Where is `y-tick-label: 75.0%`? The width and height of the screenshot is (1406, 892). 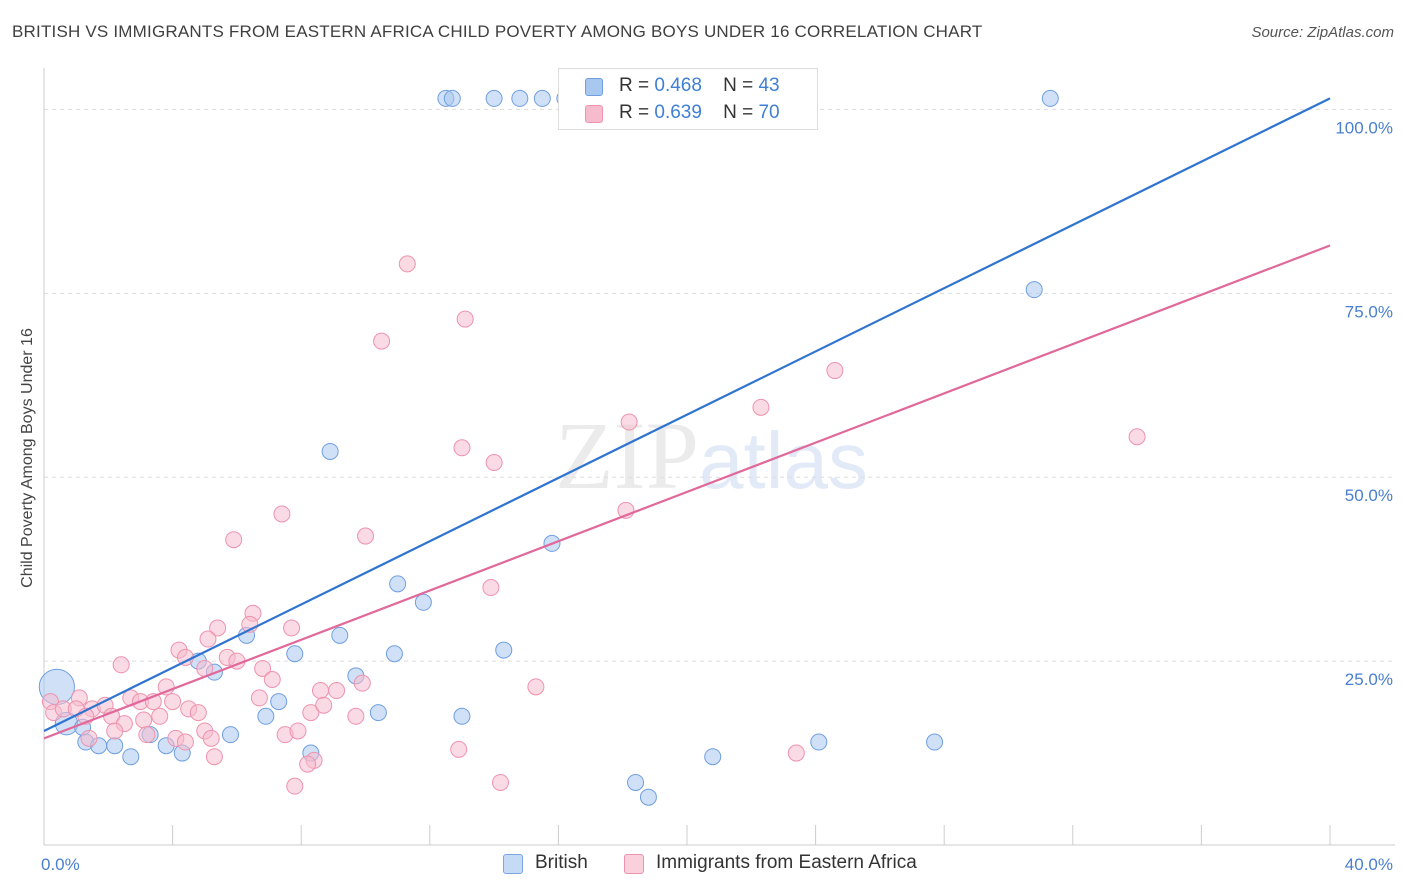
y-tick-label: 75.0% is located at coordinates (1369, 311).